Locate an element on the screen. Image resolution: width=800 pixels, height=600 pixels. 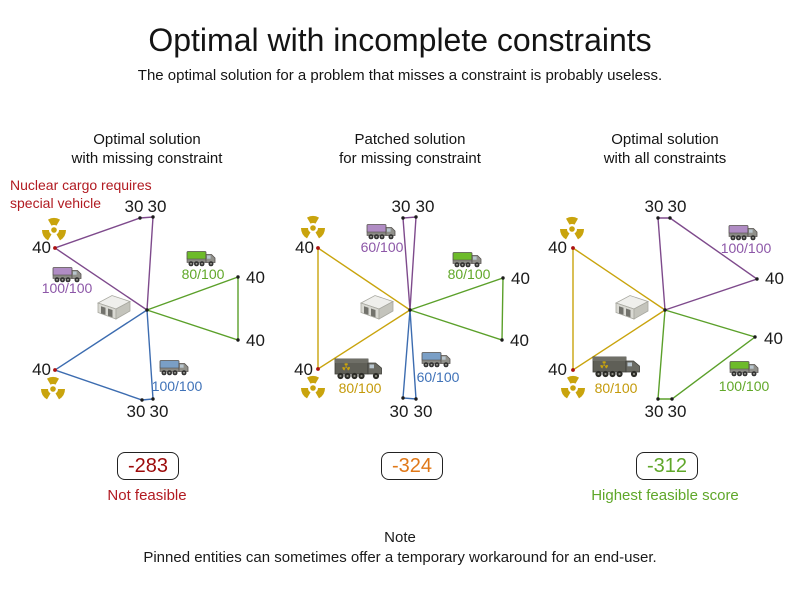
nuclear-constraint-annotation: Nuclear cargo requires special vehicle is located at coordinates (81, 194).